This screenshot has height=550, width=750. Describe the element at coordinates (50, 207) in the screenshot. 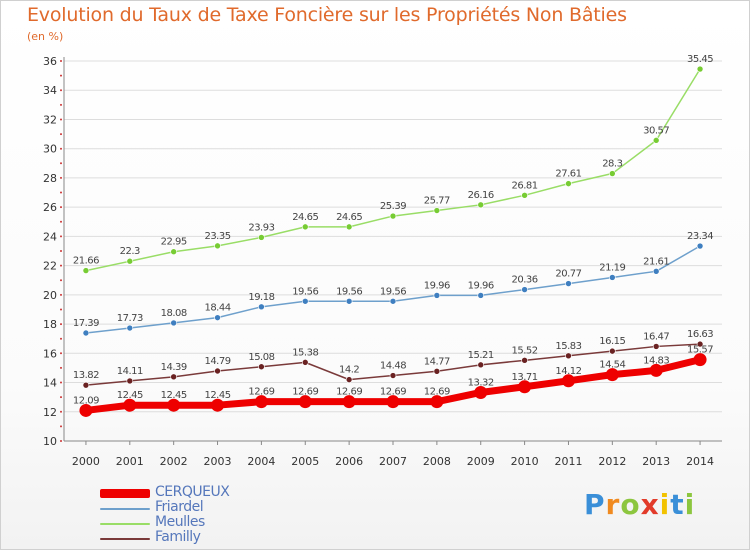

I see `y-tick-label: 26` at that location.